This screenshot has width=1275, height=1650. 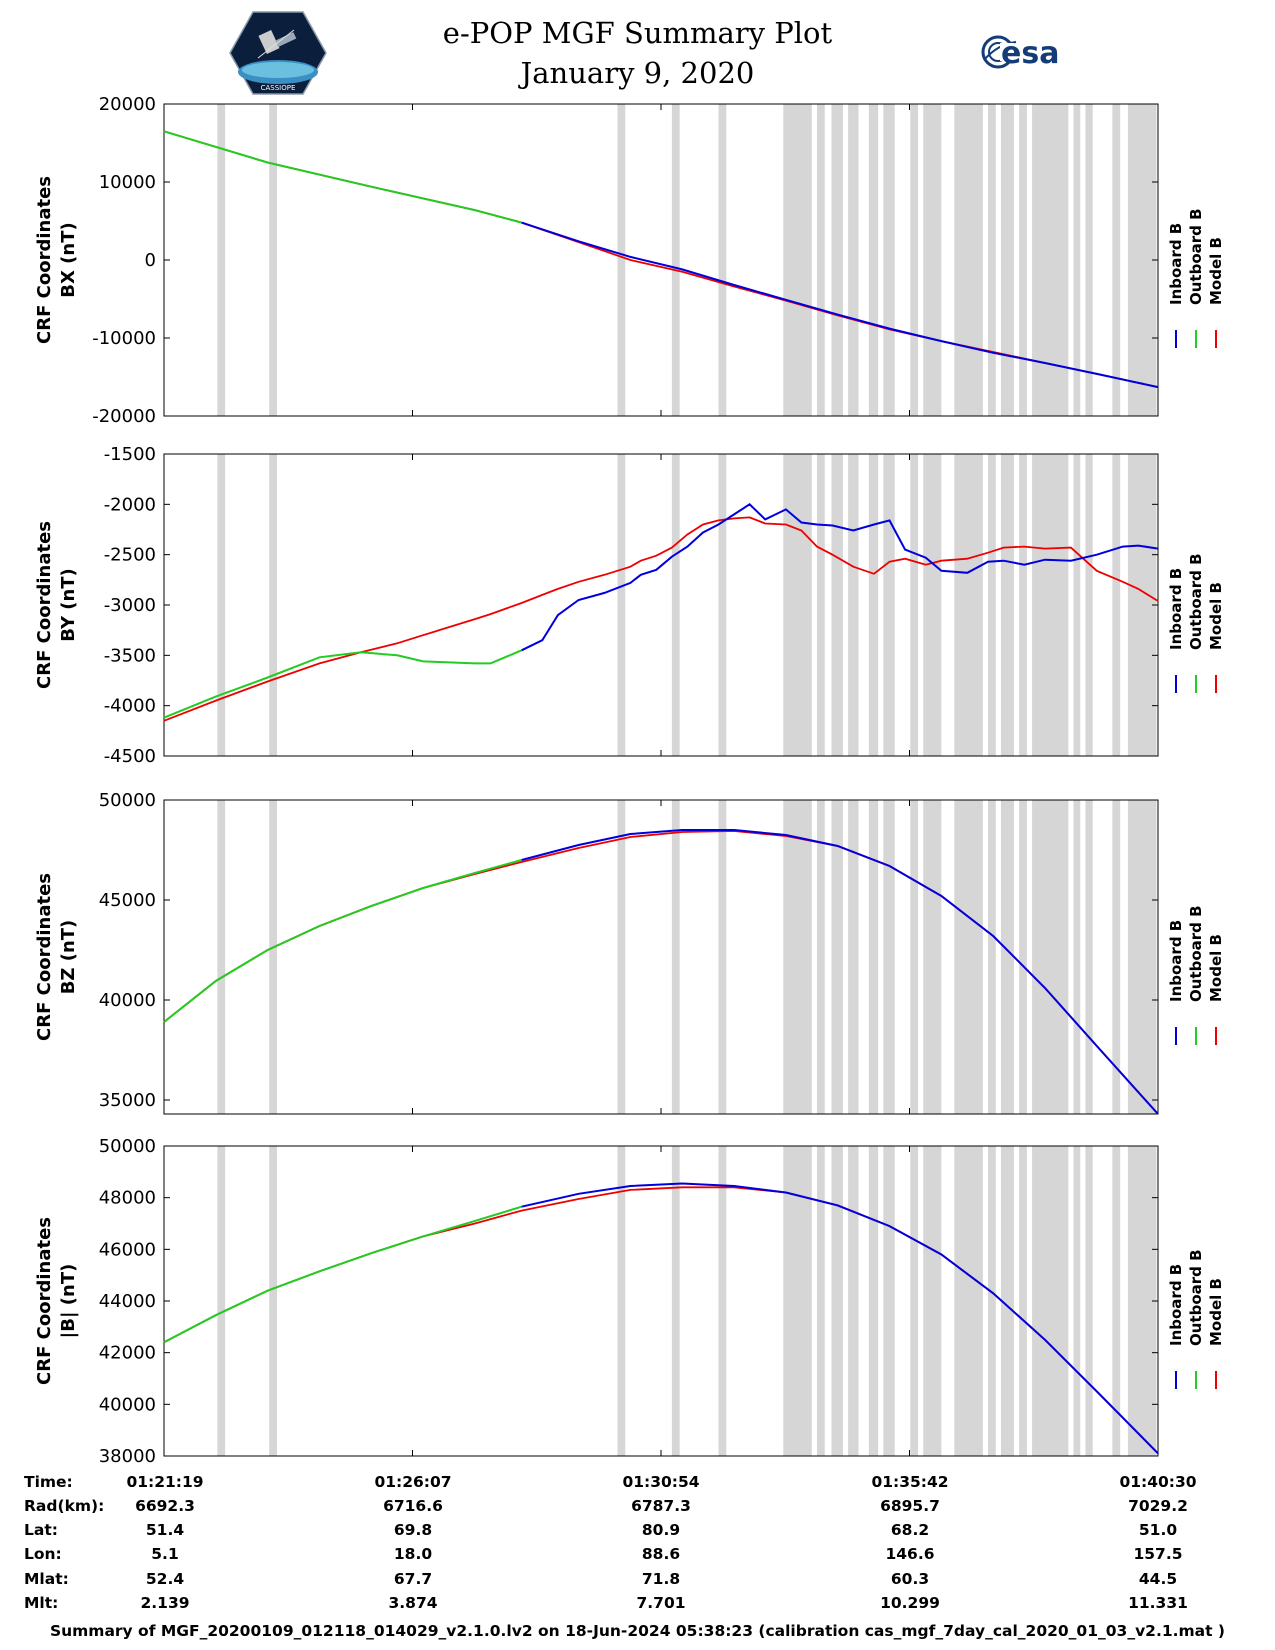 What do you see at coordinates (48, 1482) in the screenshot?
I see `ephemeris-row-label: Time:` at bounding box center [48, 1482].